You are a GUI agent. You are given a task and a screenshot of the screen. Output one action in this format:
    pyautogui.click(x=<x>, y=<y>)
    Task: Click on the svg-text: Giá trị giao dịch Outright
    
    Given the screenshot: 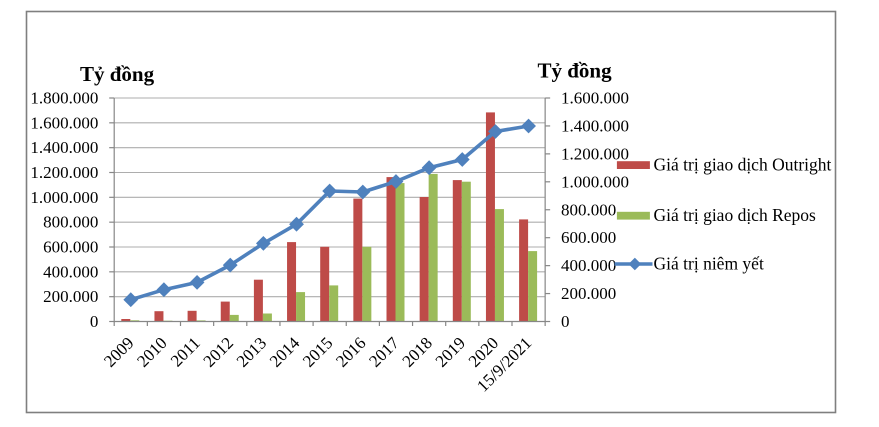 What is the action you would take?
    pyautogui.click(x=743, y=165)
    